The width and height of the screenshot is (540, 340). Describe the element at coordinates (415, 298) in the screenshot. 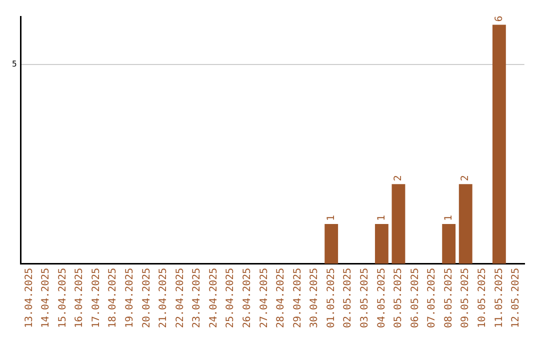

I see `x-tick-label: 06.05.2025` at that location.